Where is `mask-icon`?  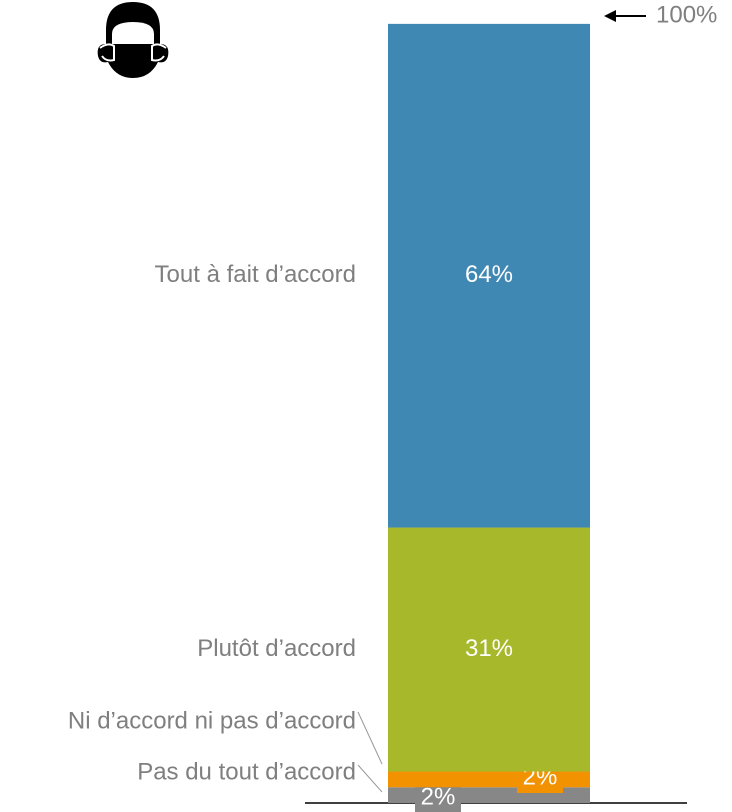
mask-icon is located at coordinates (133, 40).